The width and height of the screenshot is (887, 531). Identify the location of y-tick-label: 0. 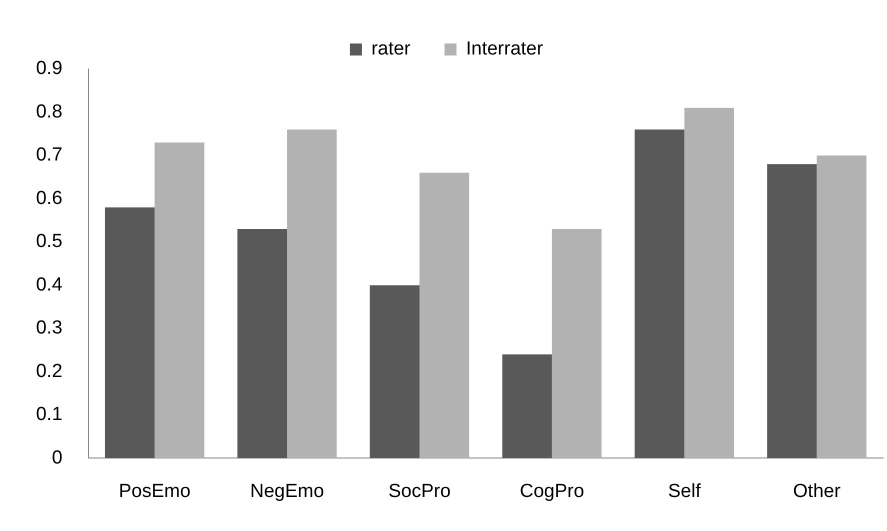
(57, 457).